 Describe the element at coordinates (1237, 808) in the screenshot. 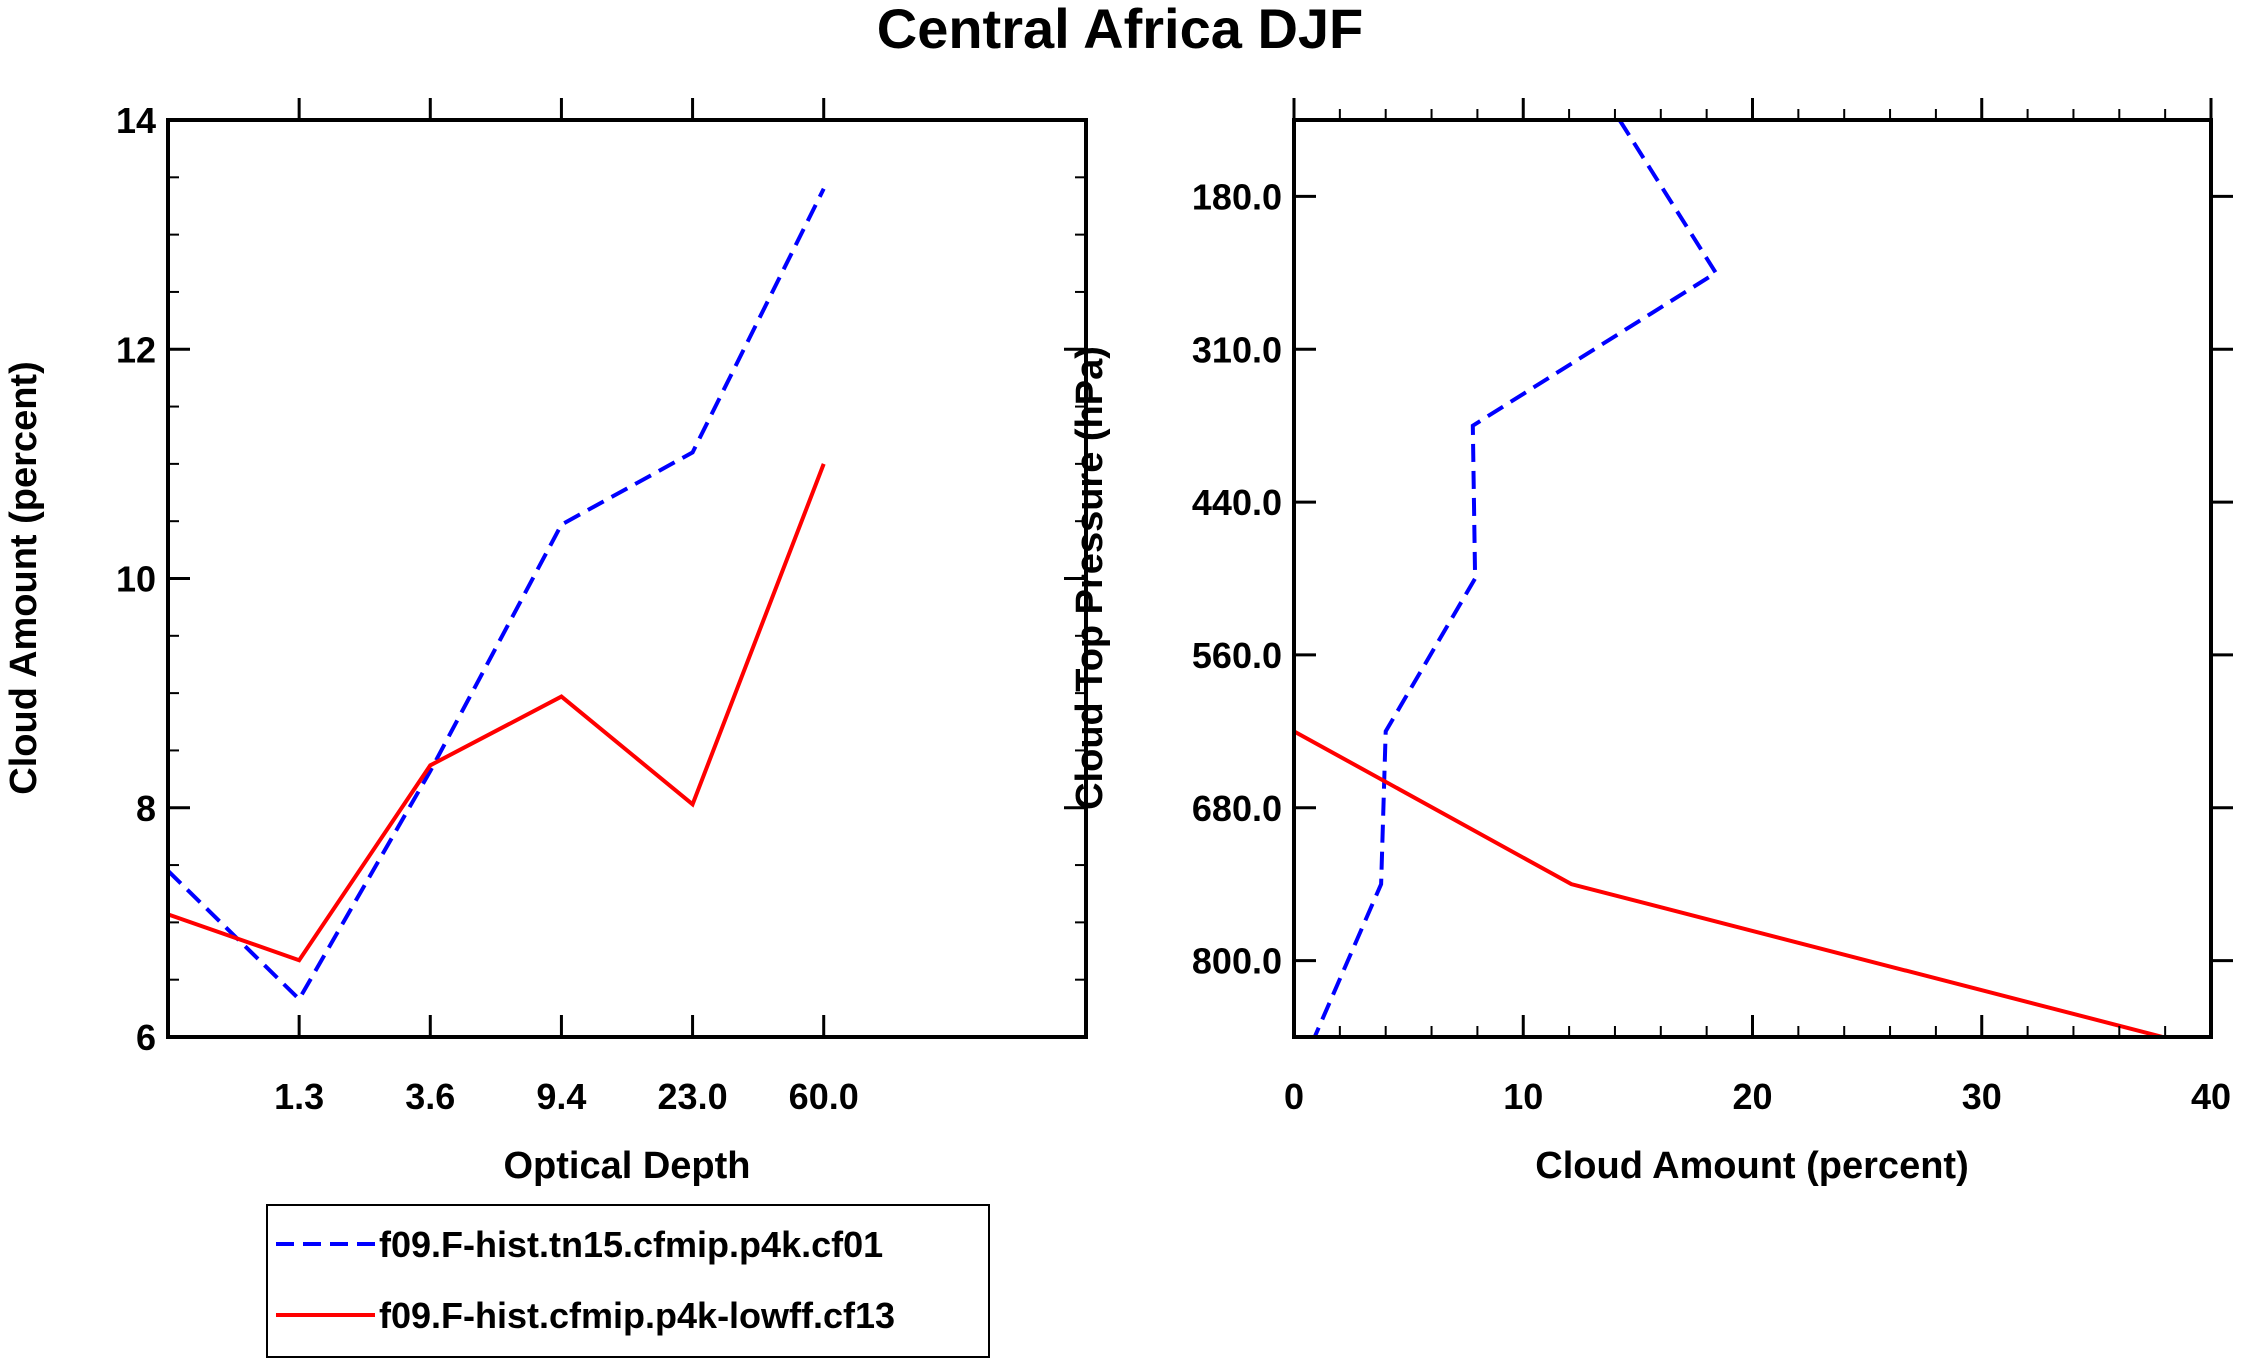

I see `right-y-tick-label: 680.0` at that location.